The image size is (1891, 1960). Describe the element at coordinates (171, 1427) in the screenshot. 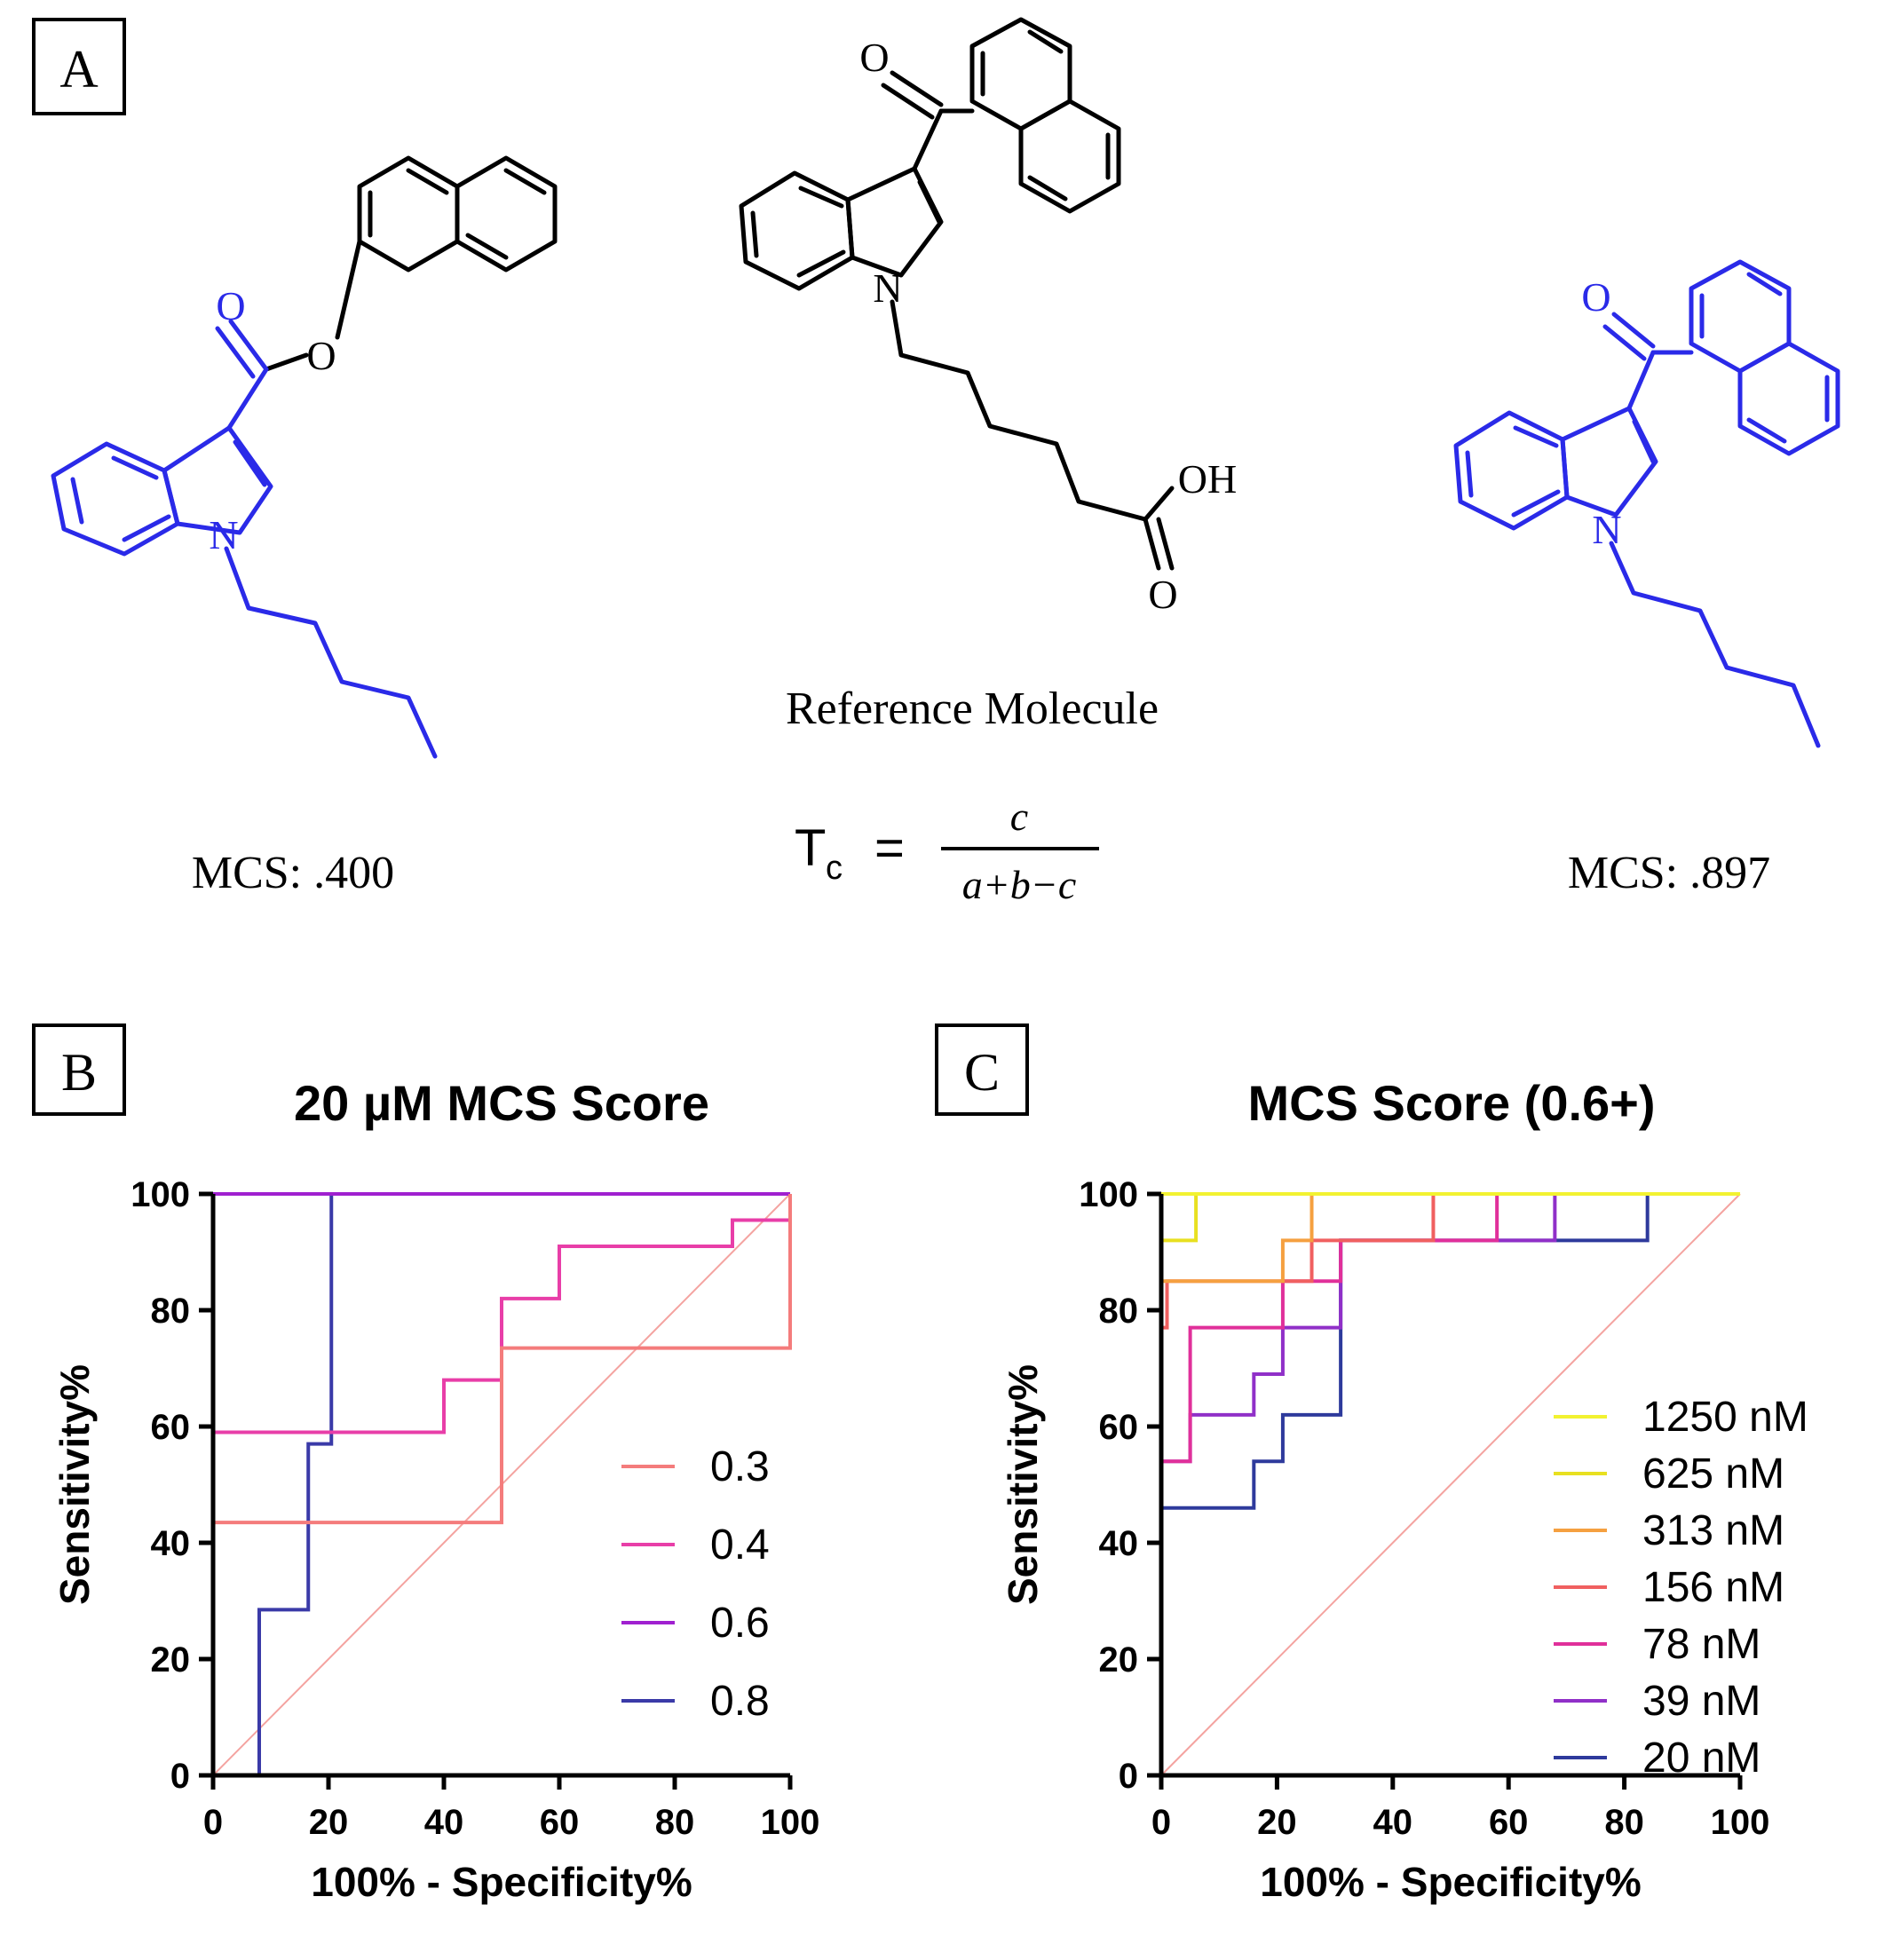

I see `chart-b-y-tick-label-3: 60` at that location.